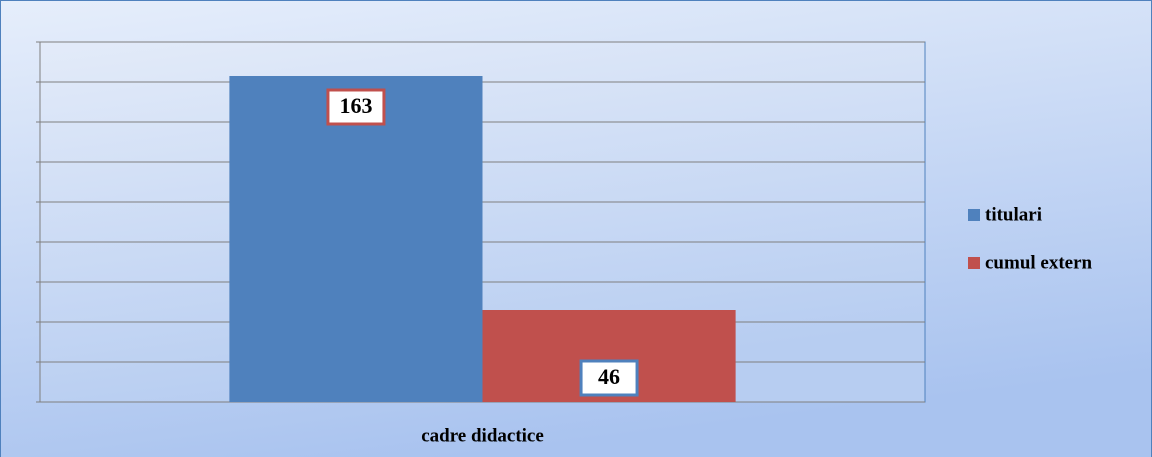 The image size is (1152, 457). What do you see at coordinates (1013, 214) in the screenshot?
I see `legend-label: titulari` at bounding box center [1013, 214].